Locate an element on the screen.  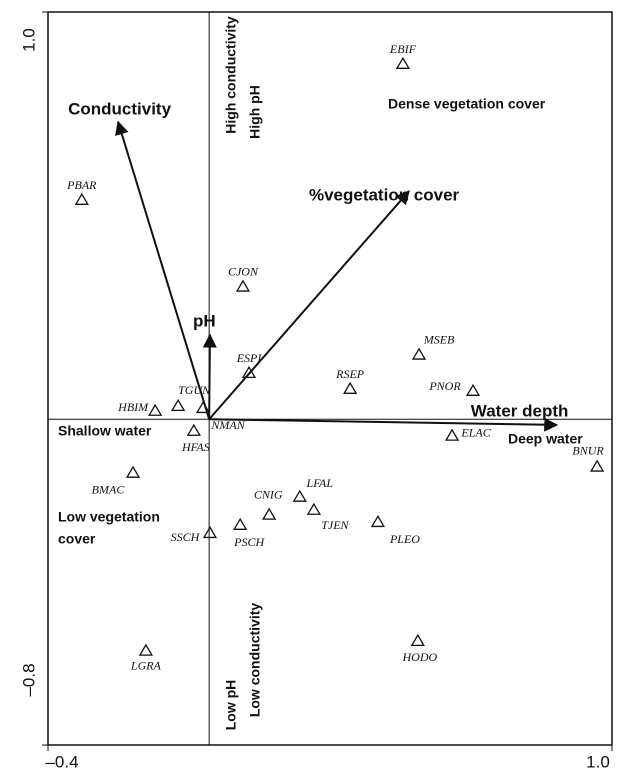
site-label: TJEN is located at coordinates (335, 525).